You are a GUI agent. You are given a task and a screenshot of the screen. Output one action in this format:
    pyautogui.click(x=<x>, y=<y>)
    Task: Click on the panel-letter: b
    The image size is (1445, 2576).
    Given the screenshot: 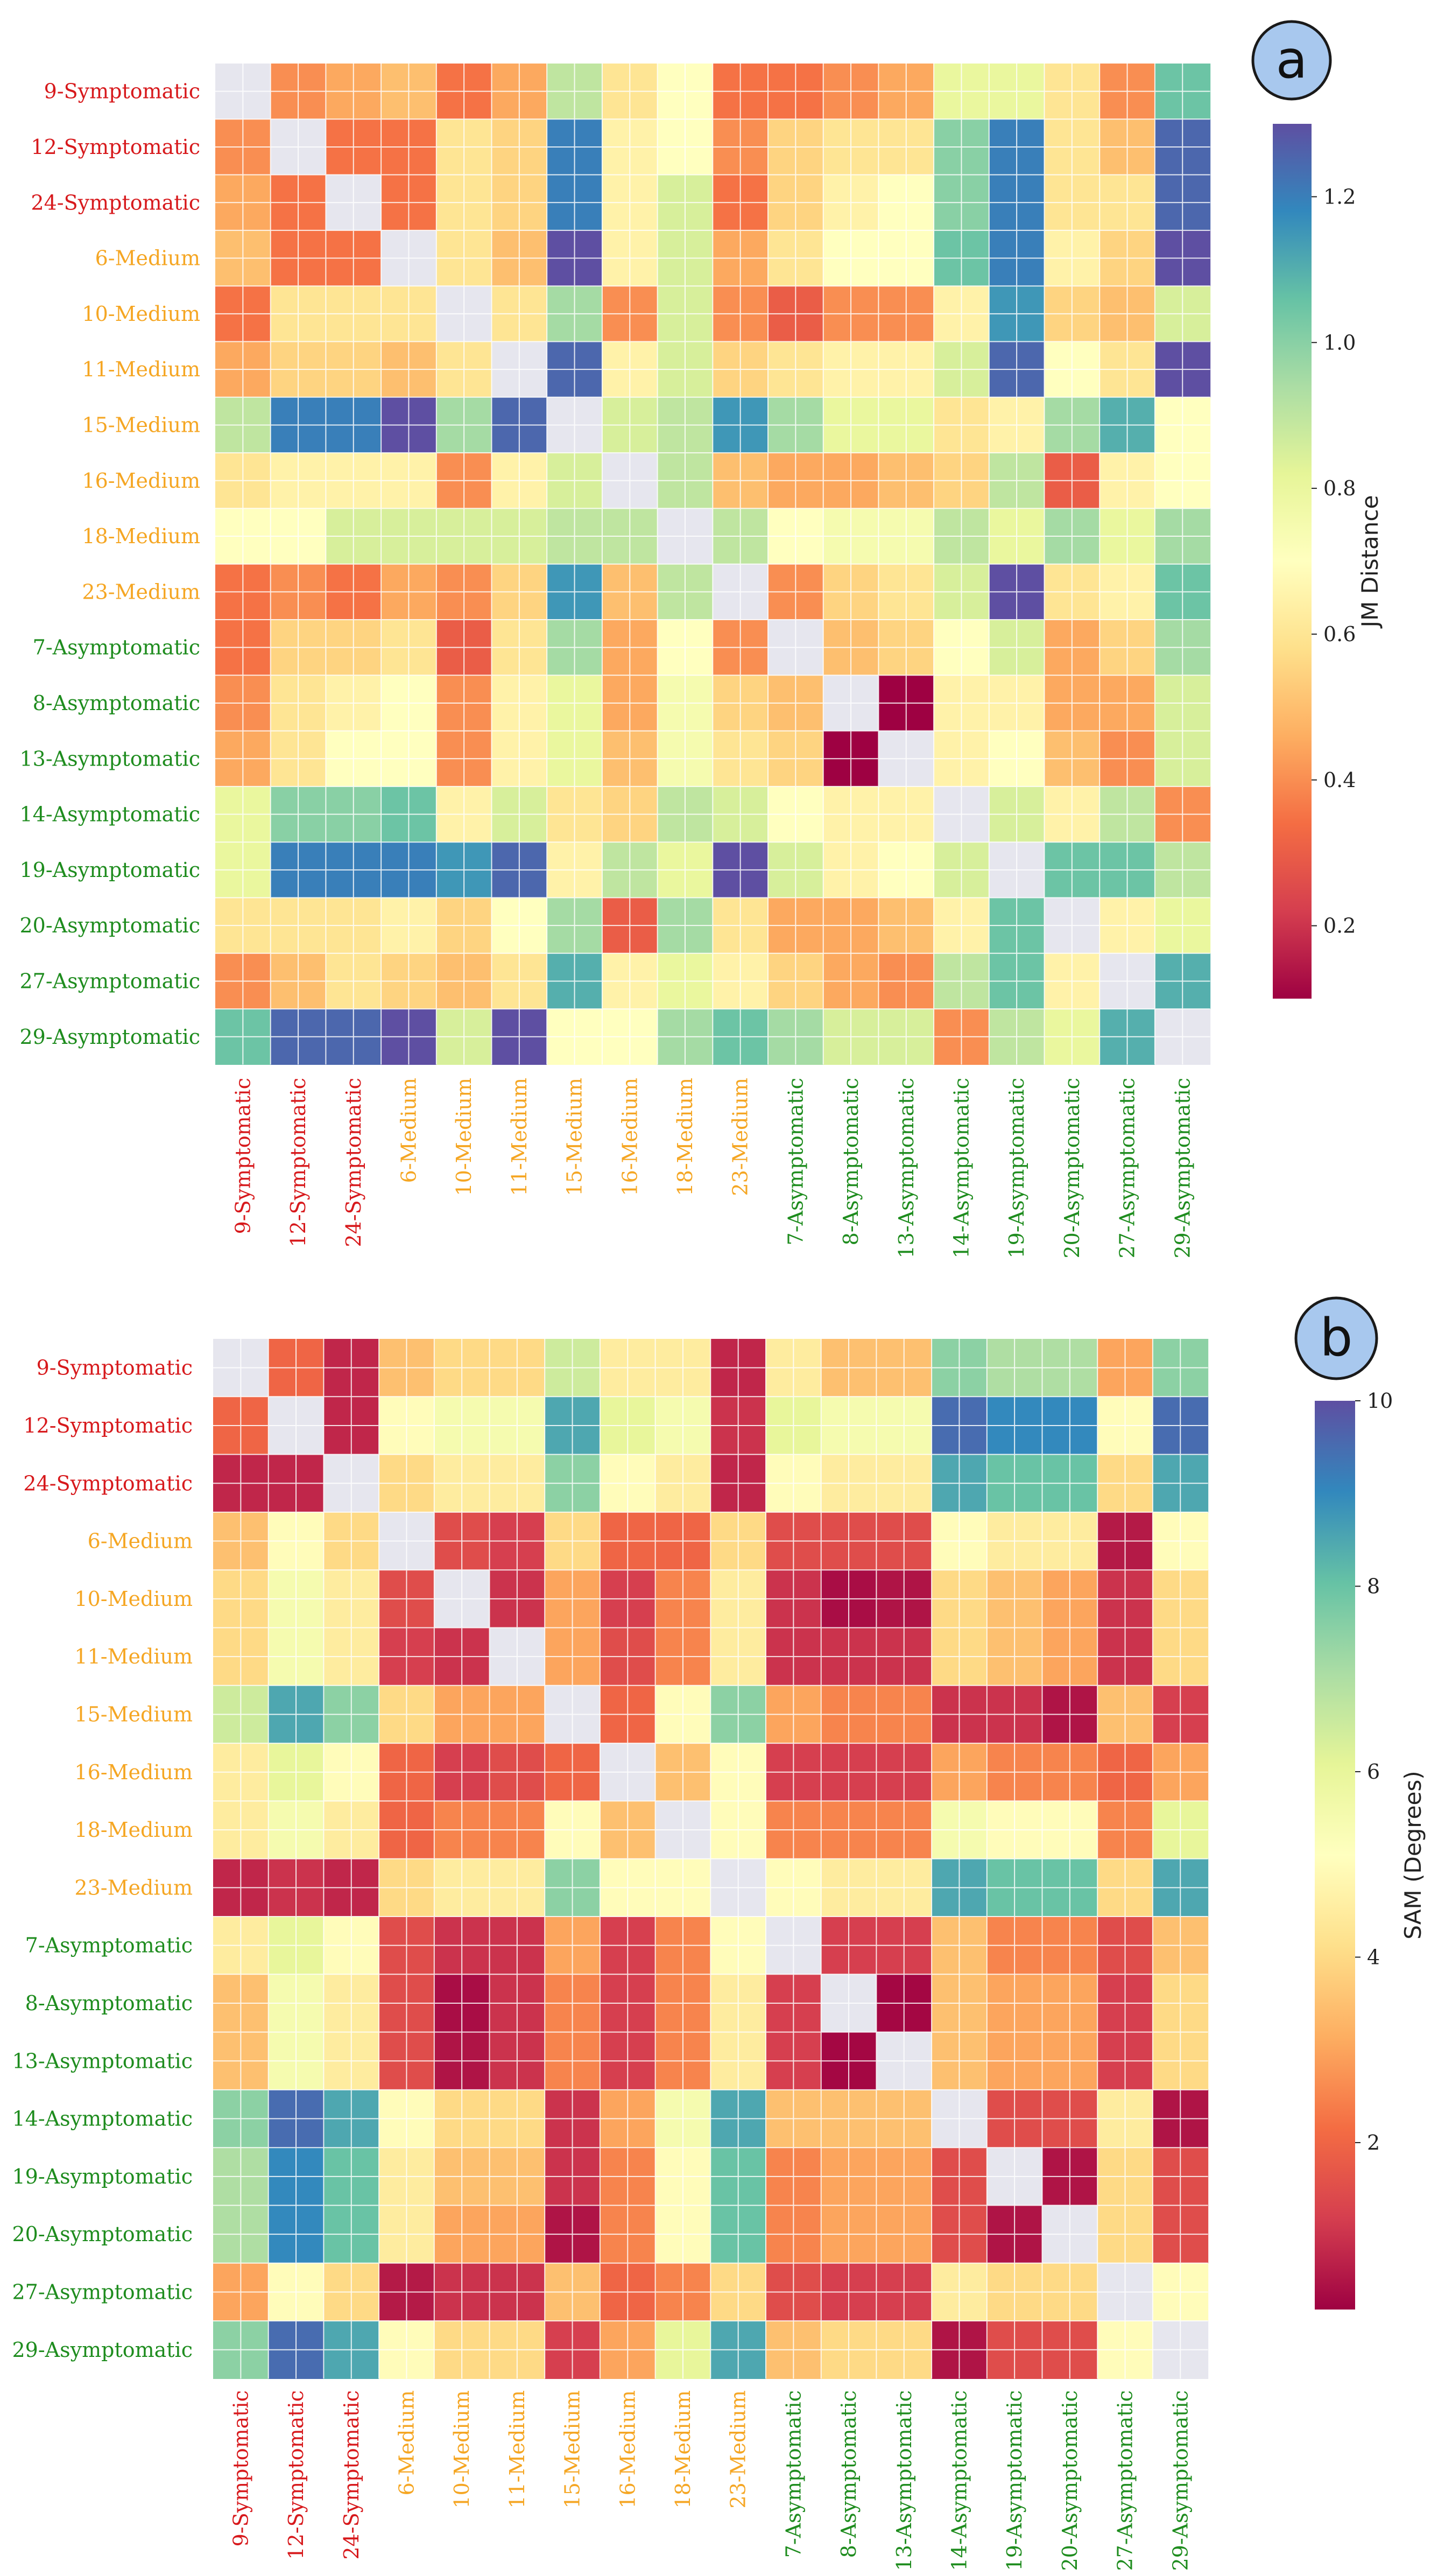 What is the action you would take?
    pyautogui.click(x=1336, y=1338)
    